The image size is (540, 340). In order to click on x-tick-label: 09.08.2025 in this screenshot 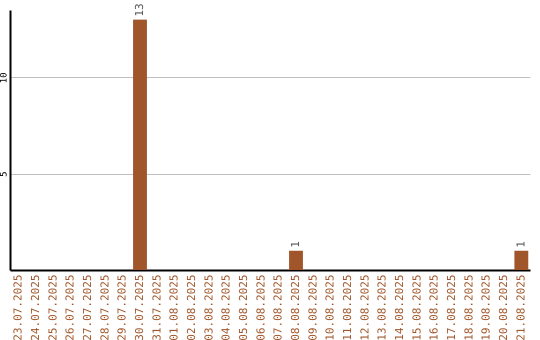, I will do `click(313, 307)`.